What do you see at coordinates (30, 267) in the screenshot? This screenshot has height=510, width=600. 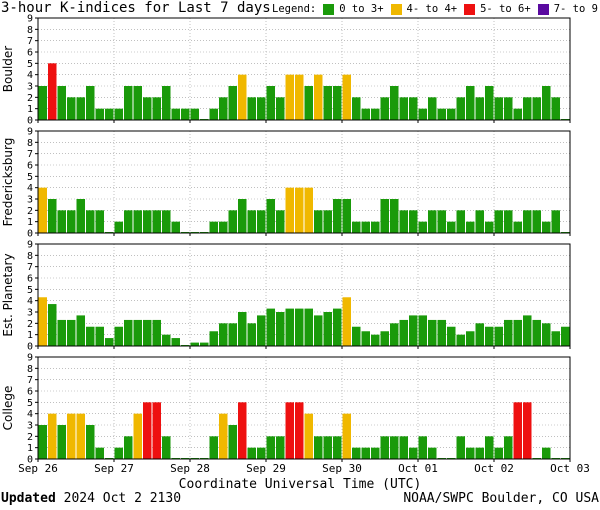 I see `y-tick-label: 7` at bounding box center [30, 267].